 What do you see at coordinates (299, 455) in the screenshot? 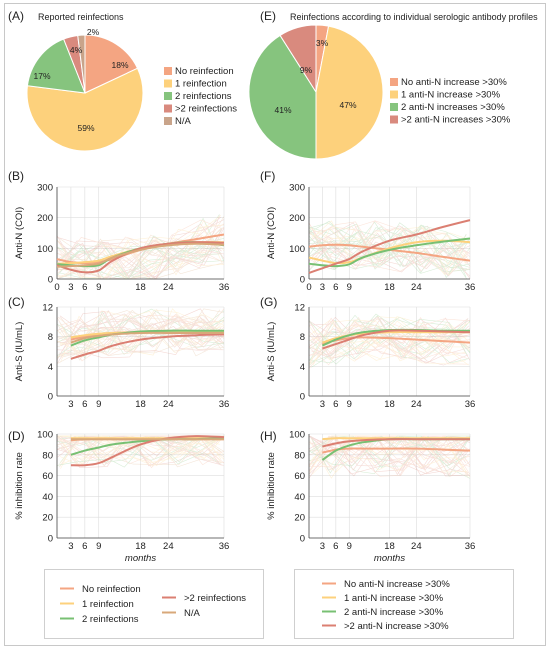
I see `h-ytick-label-4: 80` at bounding box center [299, 455].